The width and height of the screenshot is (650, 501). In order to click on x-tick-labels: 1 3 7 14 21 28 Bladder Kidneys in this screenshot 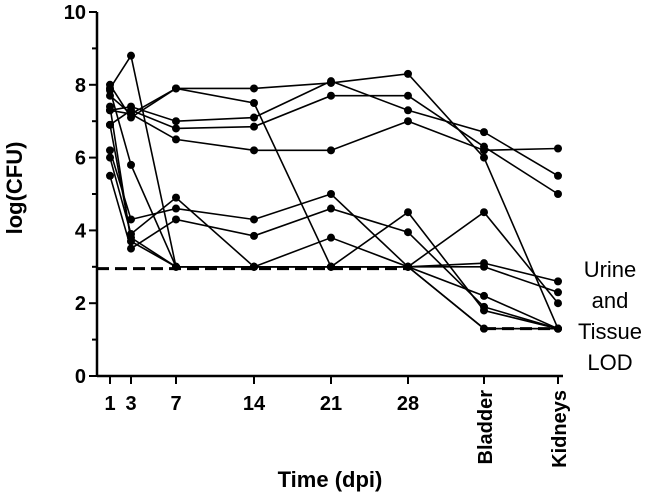, I will do `click(337, 429)`.